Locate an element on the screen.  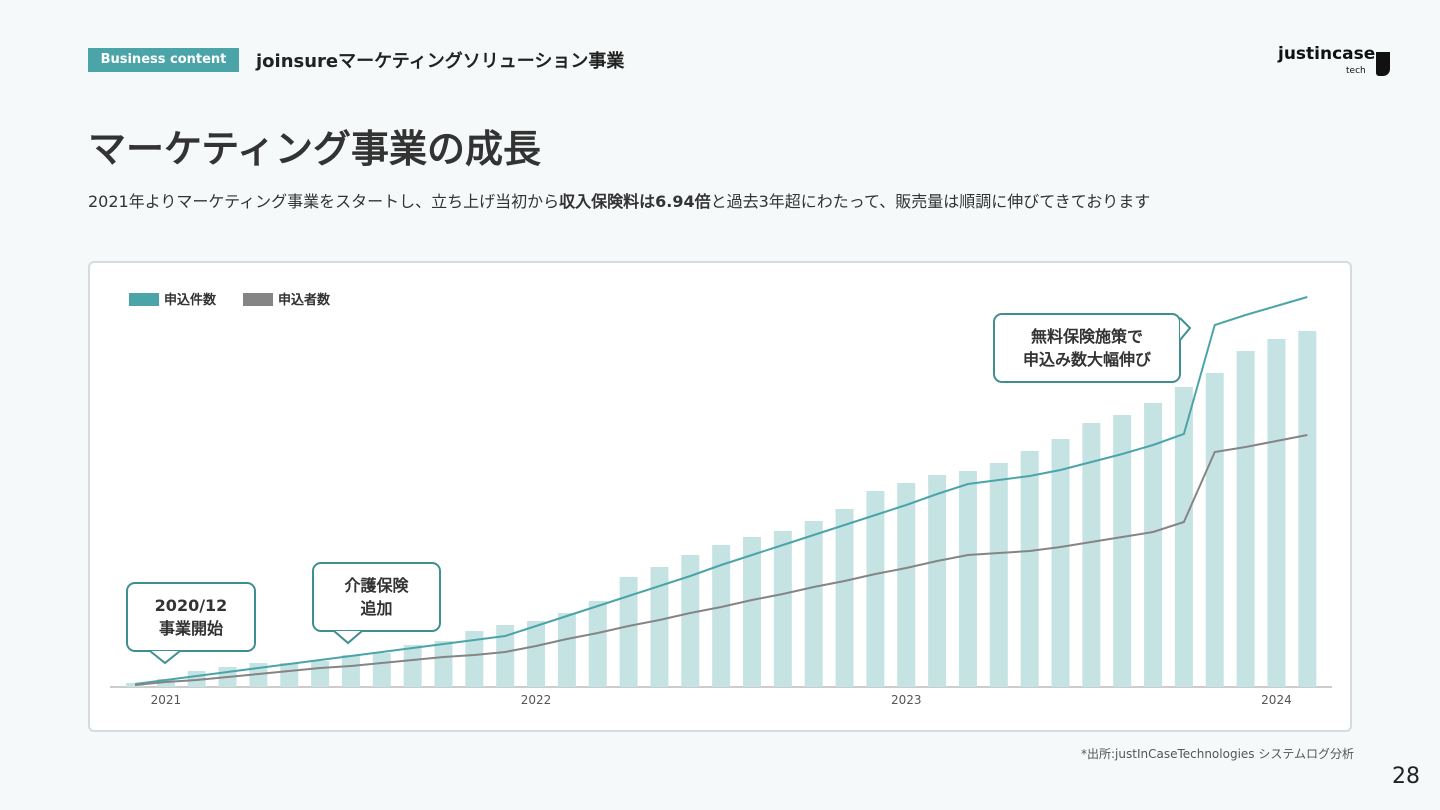
subtitle-text: 2021年よりマーケティング事業をスタートし、立ち上げ当初から is located at coordinates (324, 201).